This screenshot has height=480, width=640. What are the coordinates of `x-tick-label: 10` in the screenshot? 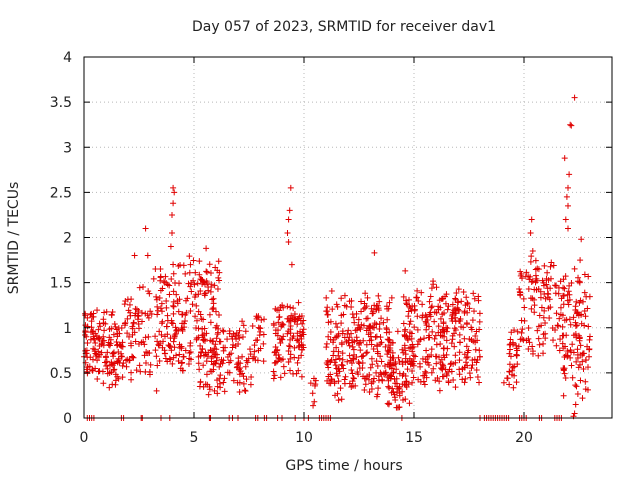 It's located at (304, 438).